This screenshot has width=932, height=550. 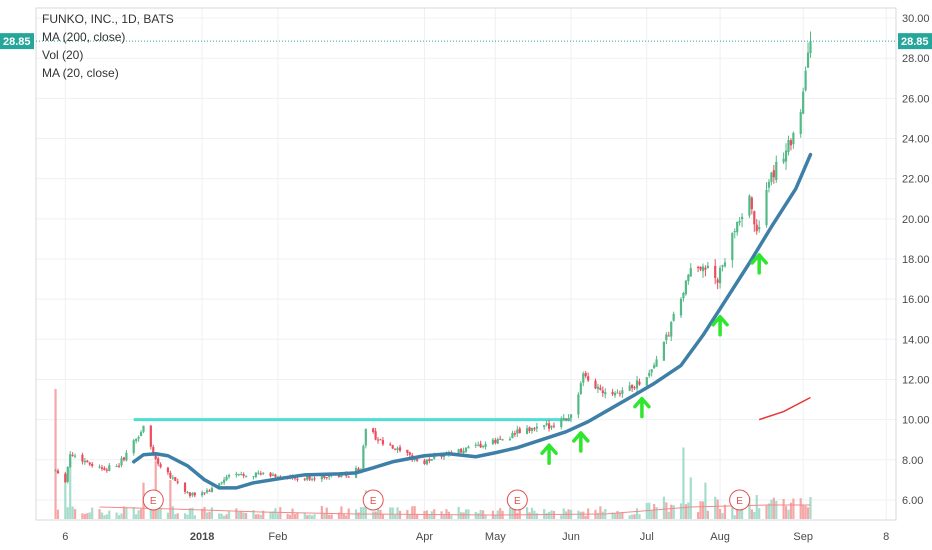 I want to click on x-axis: 6 2018 Feb Apr May Jun Jul Aug Sep 8, so click(x=475, y=537).